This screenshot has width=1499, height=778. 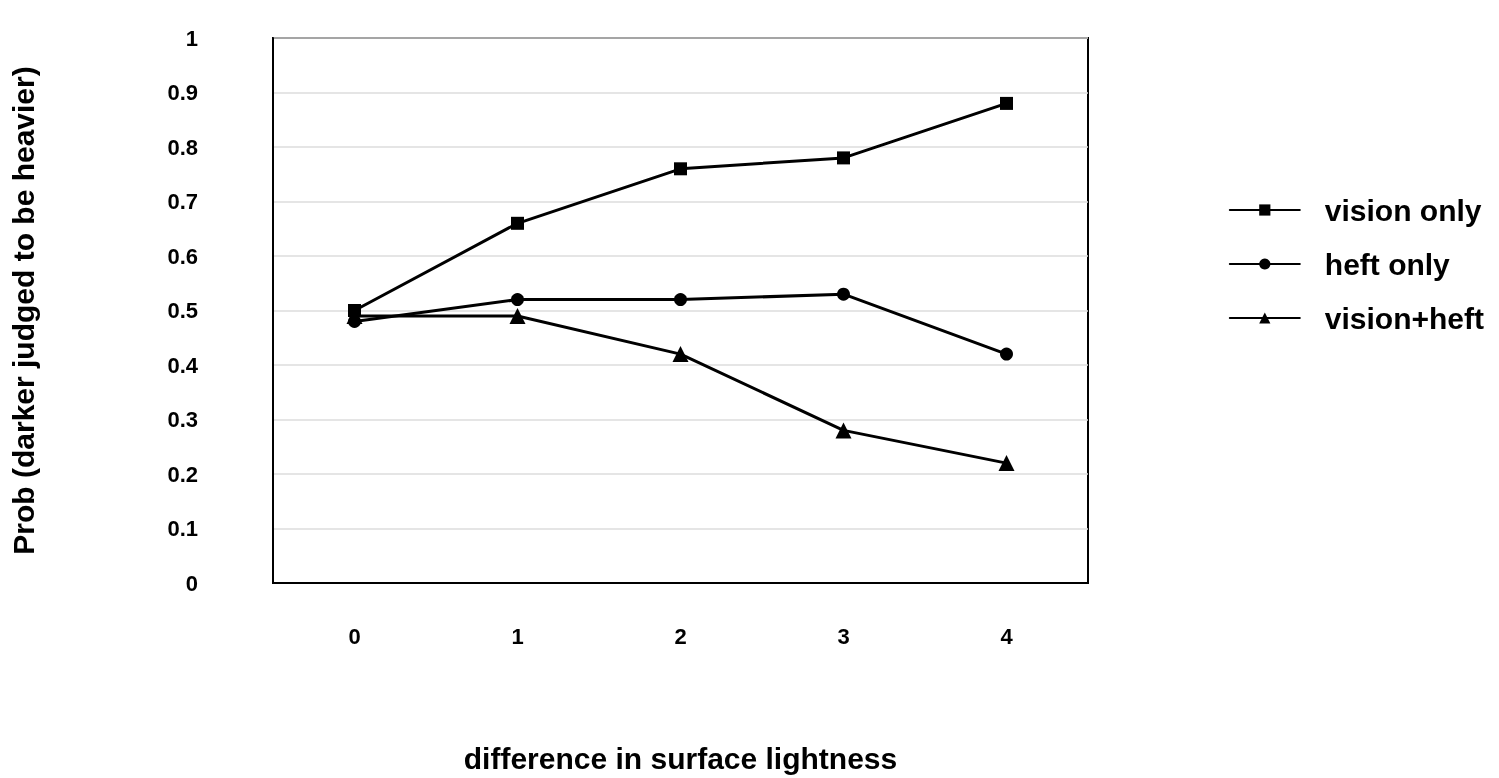 What do you see at coordinates (182, 528) in the screenshot?
I see `y-tick-label: 0.1` at bounding box center [182, 528].